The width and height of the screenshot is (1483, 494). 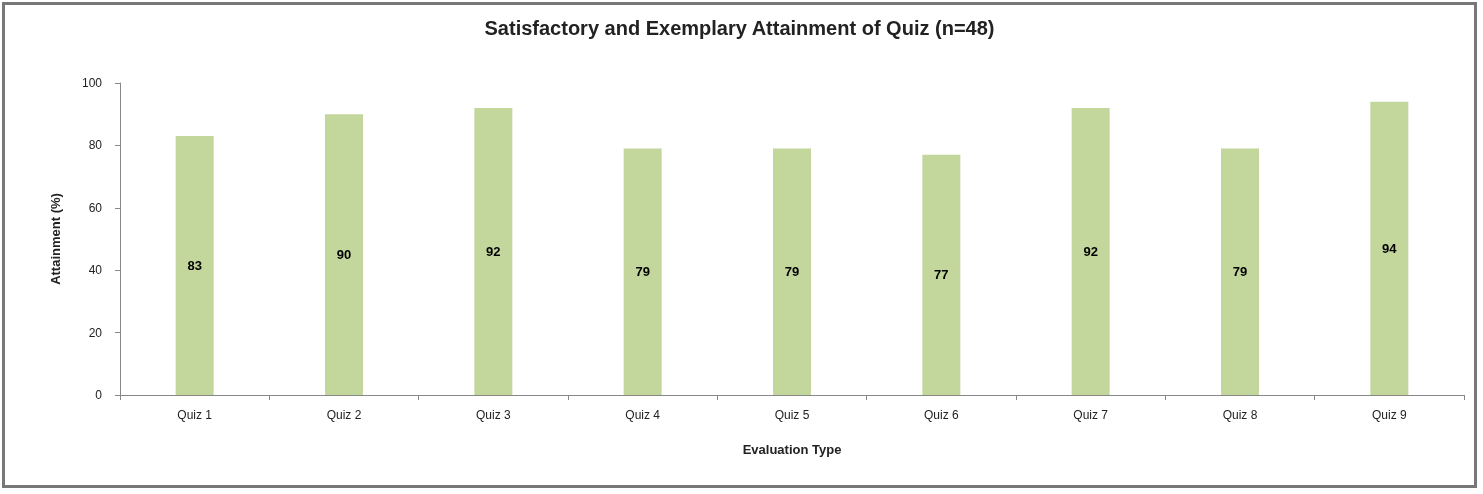 I want to click on y-tick-label: 40, so click(x=95, y=270).